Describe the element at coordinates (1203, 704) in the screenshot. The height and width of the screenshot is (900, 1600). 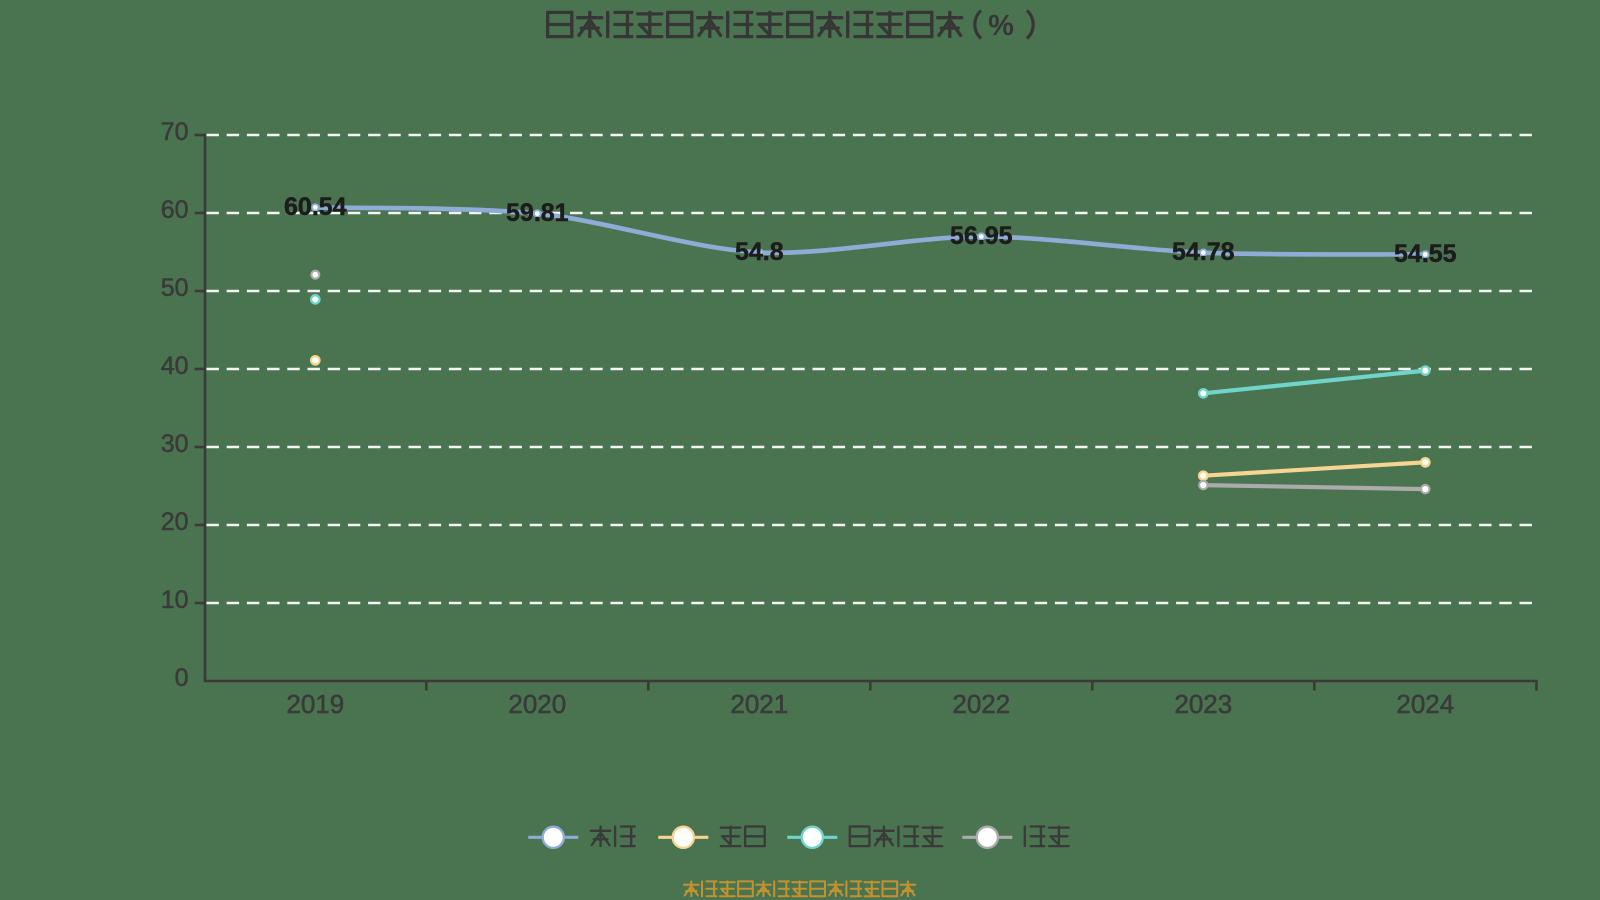
I see `svg-text: 2023` at that location.